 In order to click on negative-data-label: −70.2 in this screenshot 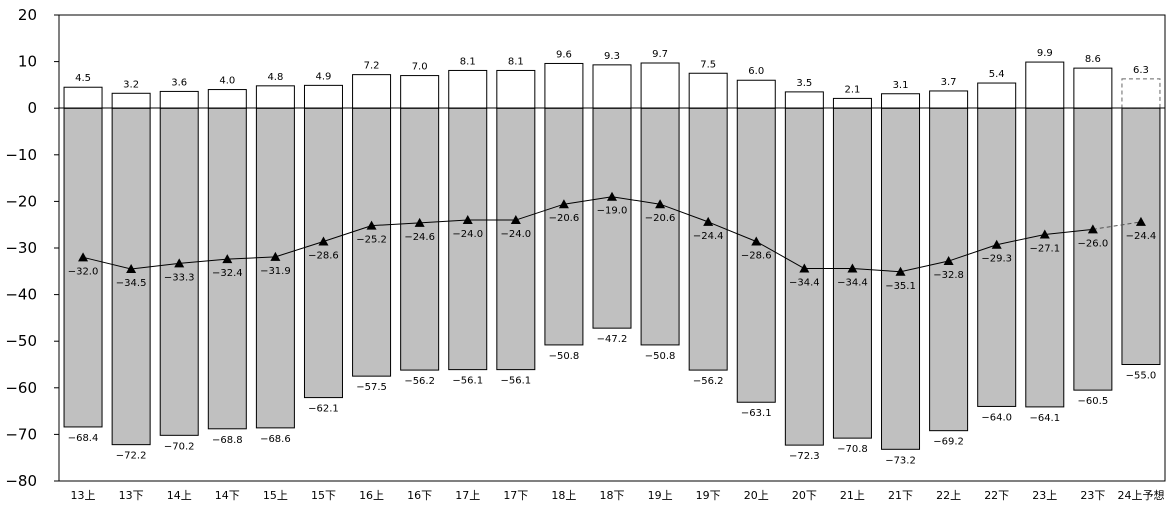, I will do `click(179, 446)`.